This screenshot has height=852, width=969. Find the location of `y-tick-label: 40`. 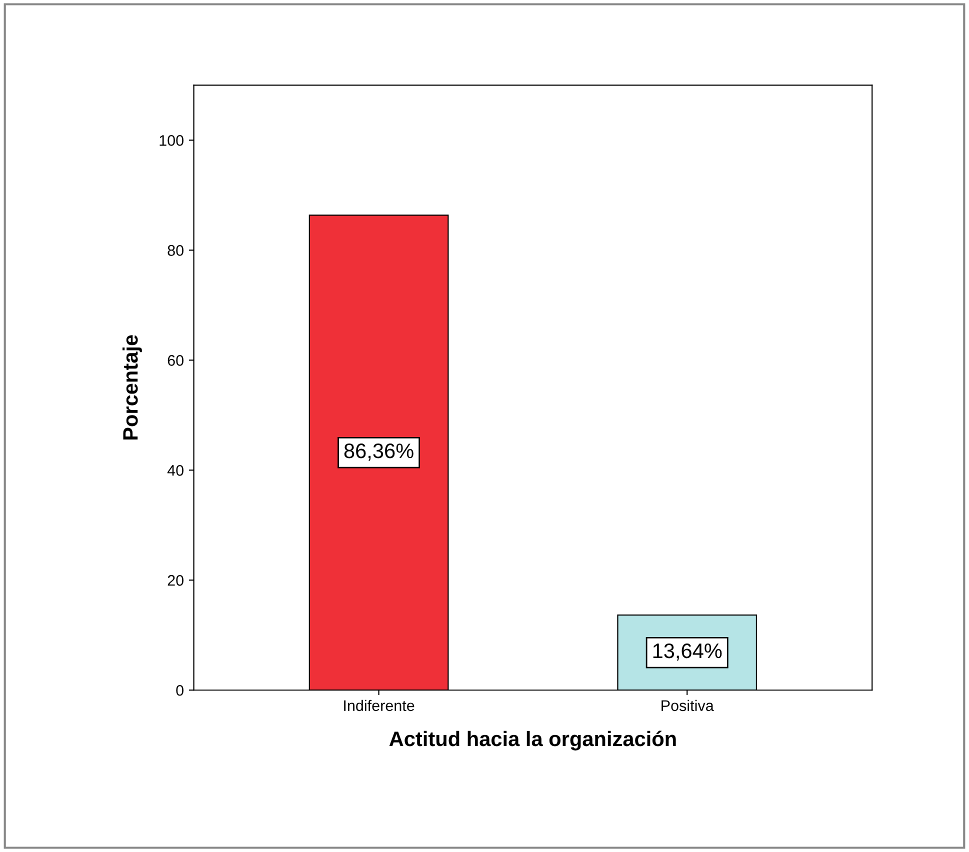

y-tick-label: 40 is located at coordinates (175, 470).